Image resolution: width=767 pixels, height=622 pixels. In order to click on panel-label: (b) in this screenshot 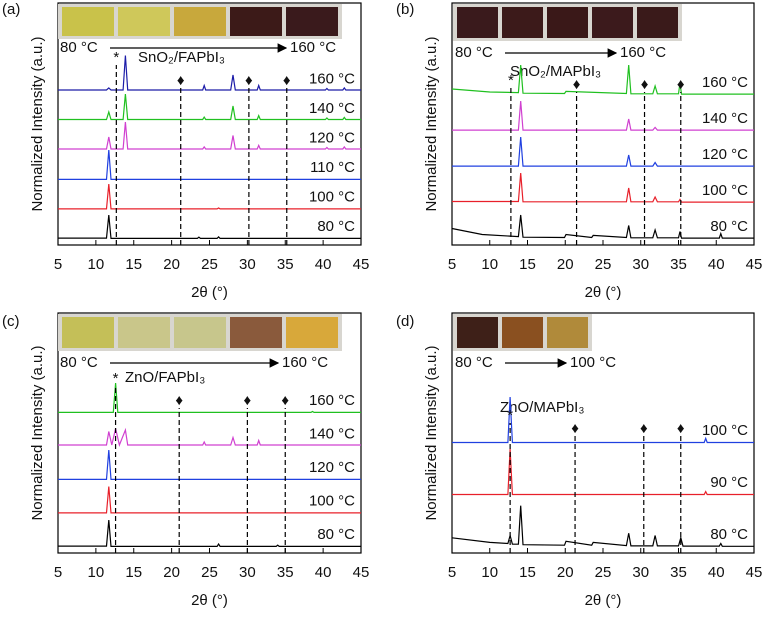, I will do `click(405, 9)`.